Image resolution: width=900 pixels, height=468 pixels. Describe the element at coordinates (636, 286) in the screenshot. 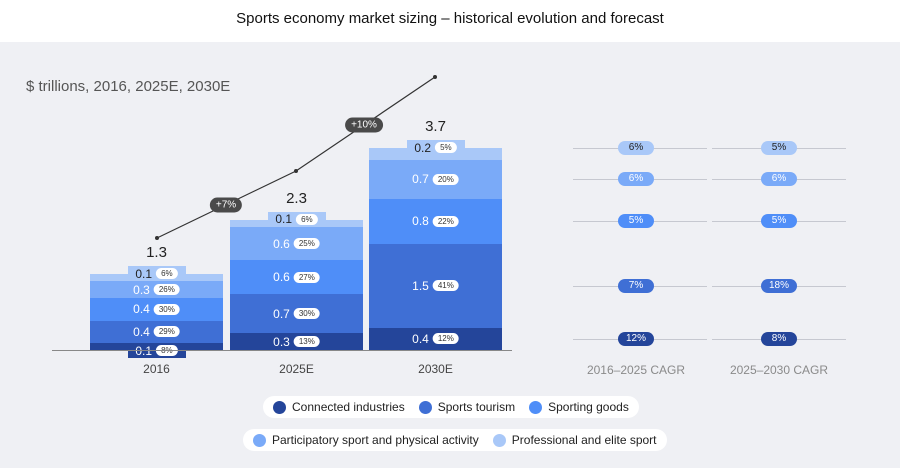

I see `cagr-value-pill: 7%` at that location.